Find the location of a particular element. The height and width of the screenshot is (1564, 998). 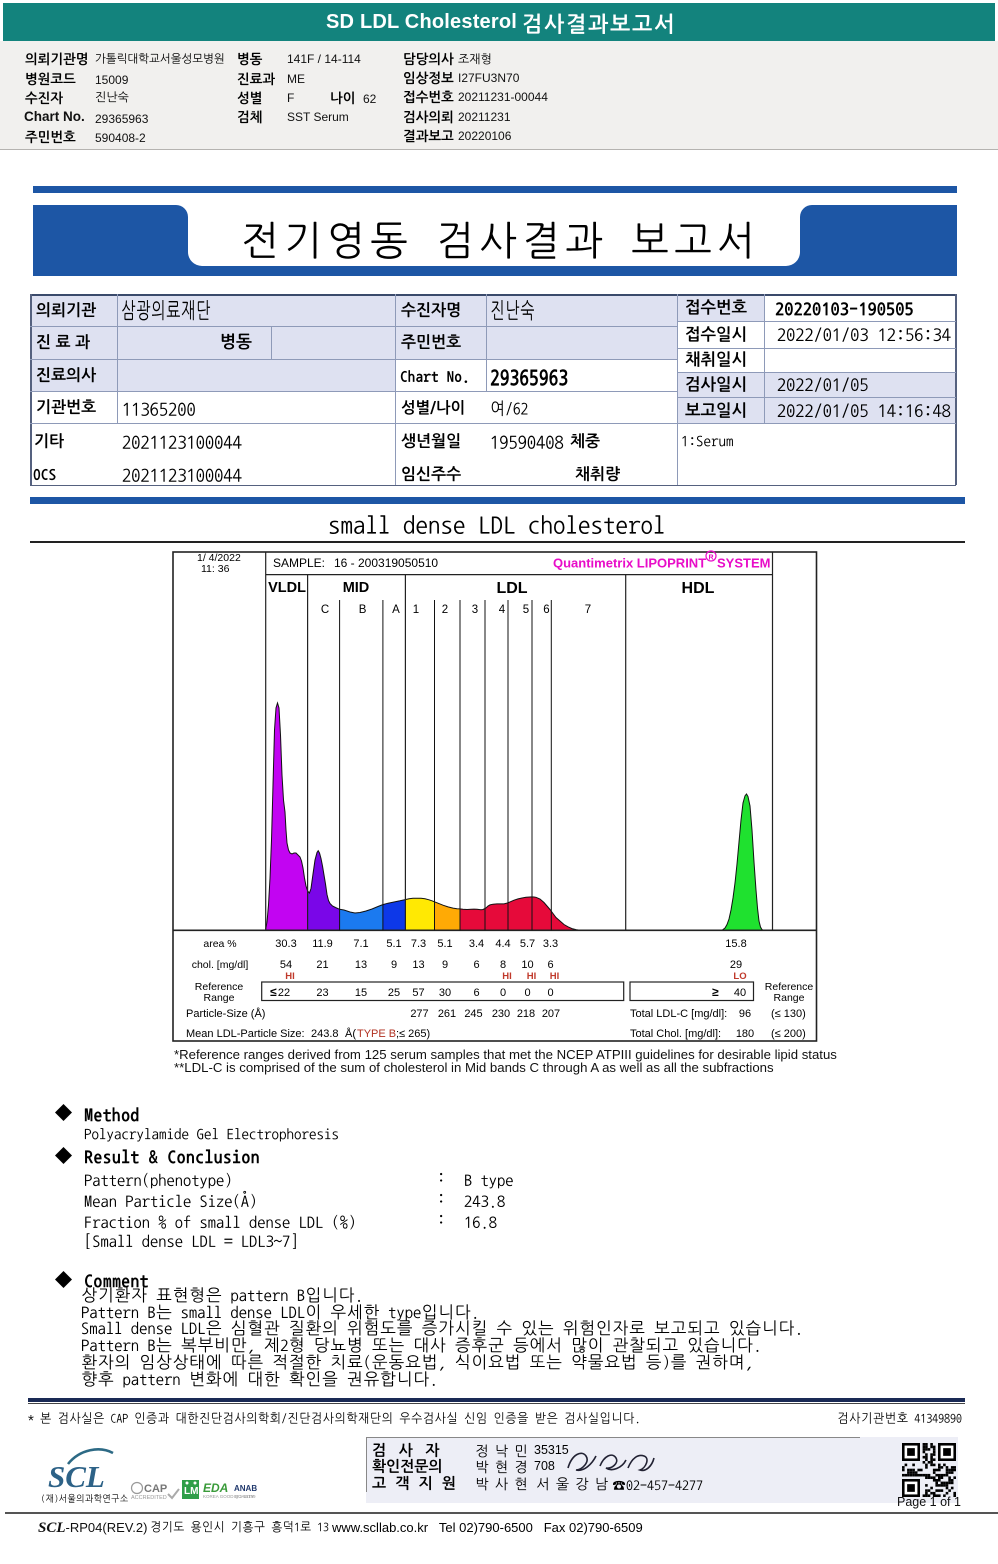

svg-text: 230 is located at coordinates (501, 1014).